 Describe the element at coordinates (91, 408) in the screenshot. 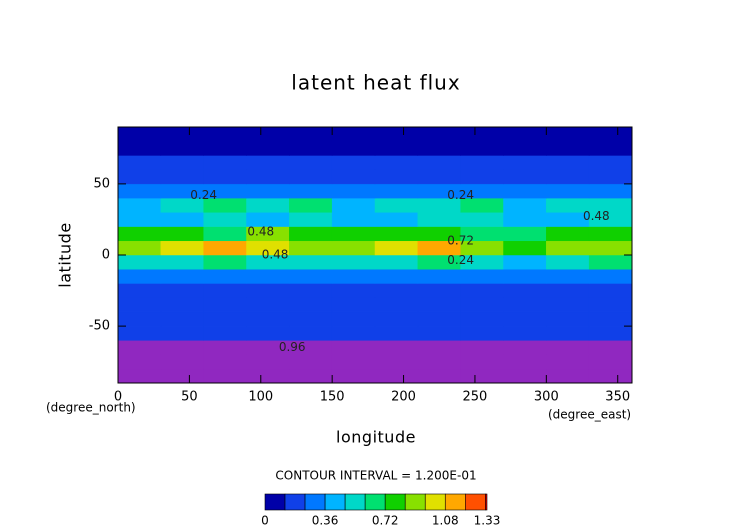

I see `y-unit: (degree_north)` at that location.